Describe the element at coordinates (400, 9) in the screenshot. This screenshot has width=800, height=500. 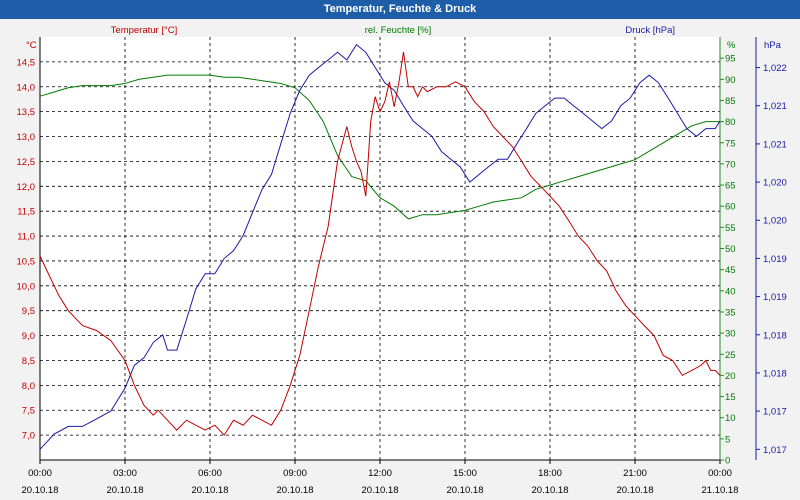
I see `window-title: Temperatur, Feuchte & Druck` at that location.